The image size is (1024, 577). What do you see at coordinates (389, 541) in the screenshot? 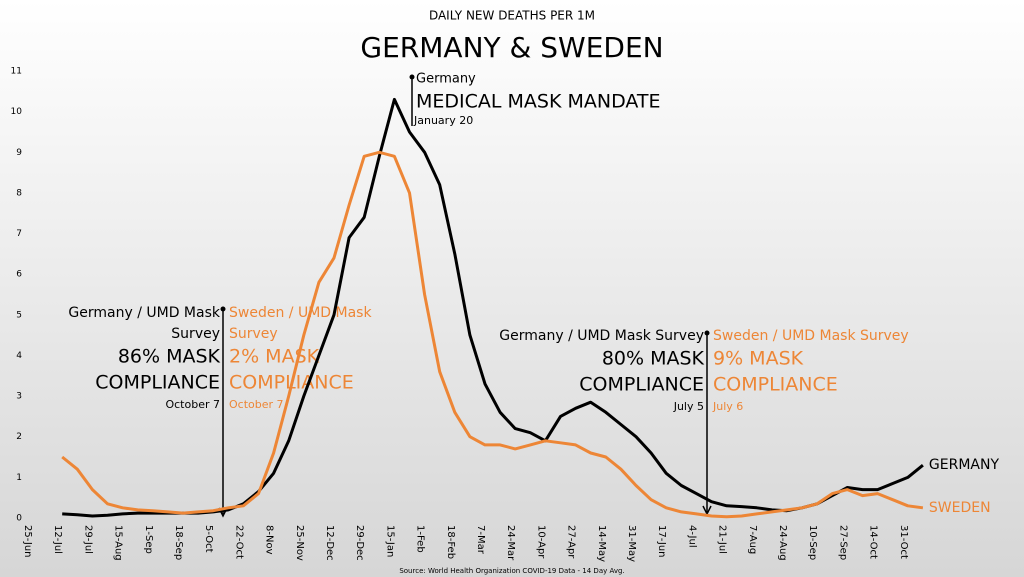
I see `x-tick-label: 15-Jan` at bounding box center [389, 541].